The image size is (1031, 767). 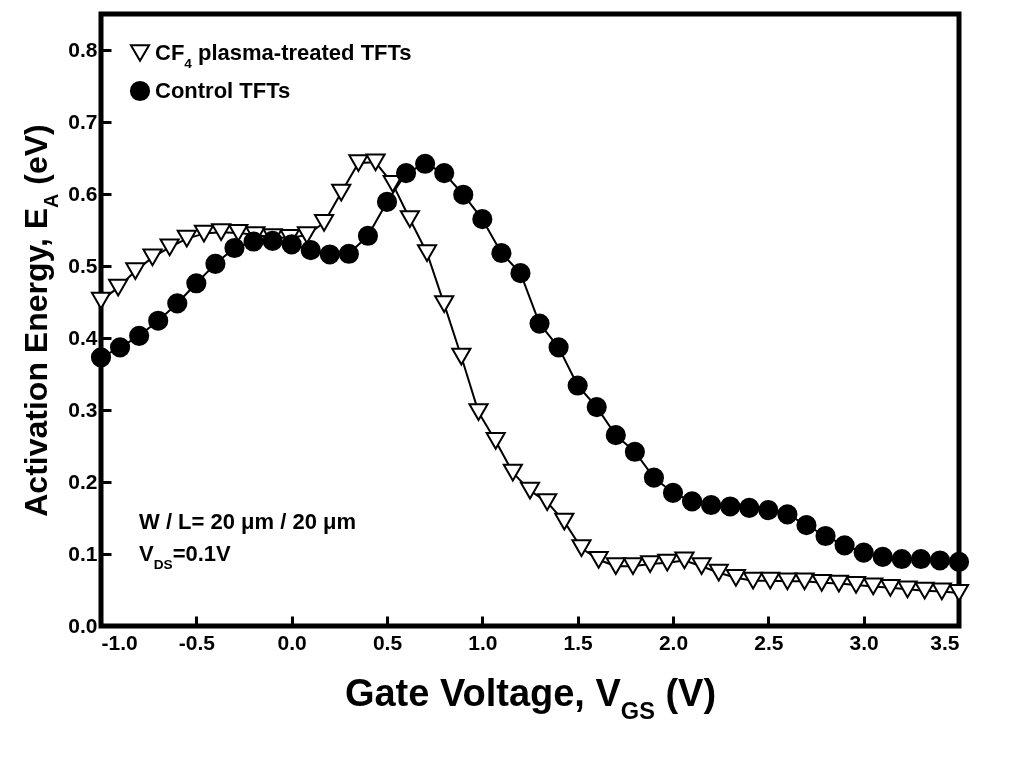 What do you see at coordinates (119, 642) in the screenshot?
I see `x-tick-label: -1.0` at bounding box center [119, 642].